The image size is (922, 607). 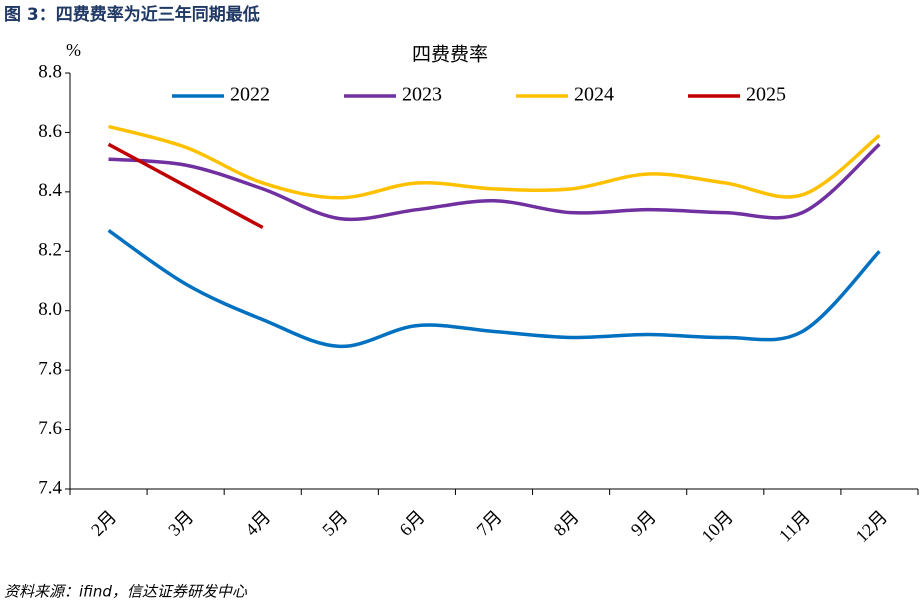 I want to click on y-tick-label: 7.6, so click(x=50, y=428).